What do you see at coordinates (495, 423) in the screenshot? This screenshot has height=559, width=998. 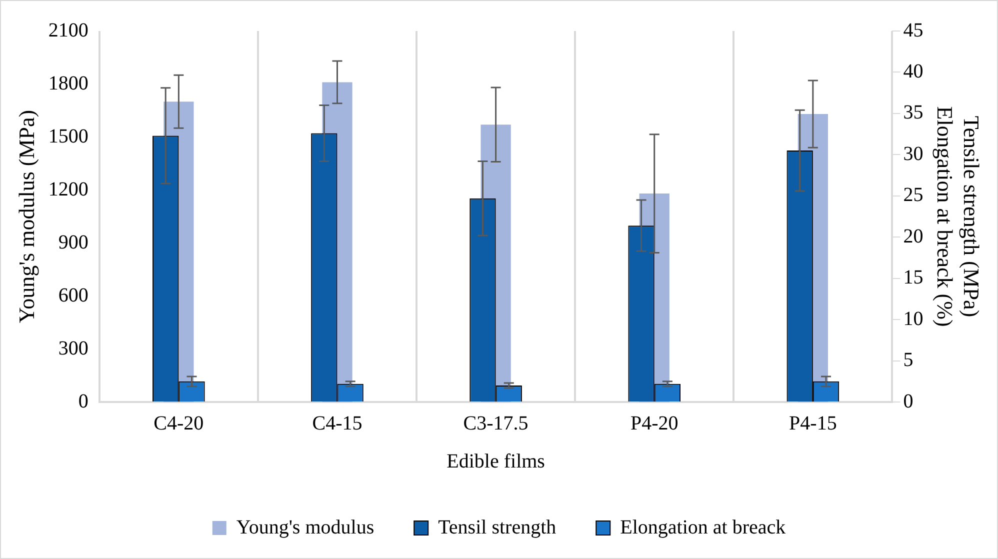 I see `x-tick-label: C3-17.5` at bounding box center [495, 423].